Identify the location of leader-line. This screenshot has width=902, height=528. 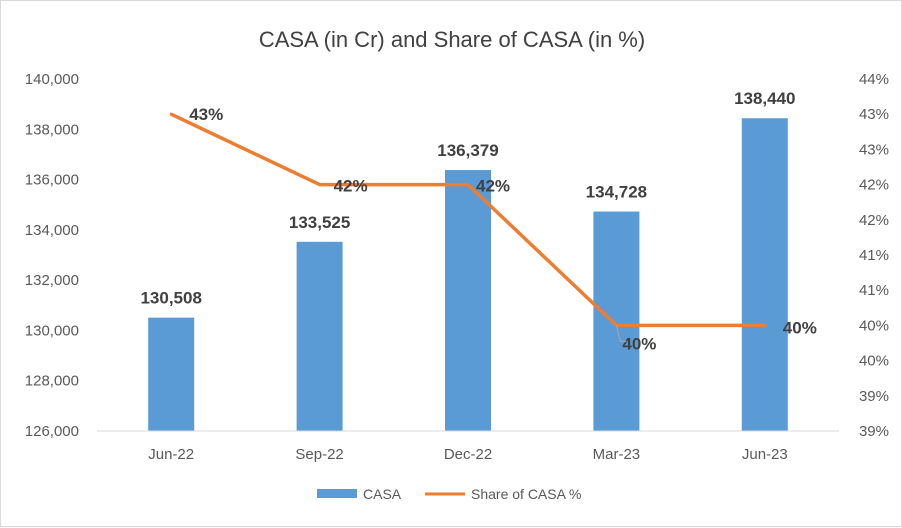
(621, 333).